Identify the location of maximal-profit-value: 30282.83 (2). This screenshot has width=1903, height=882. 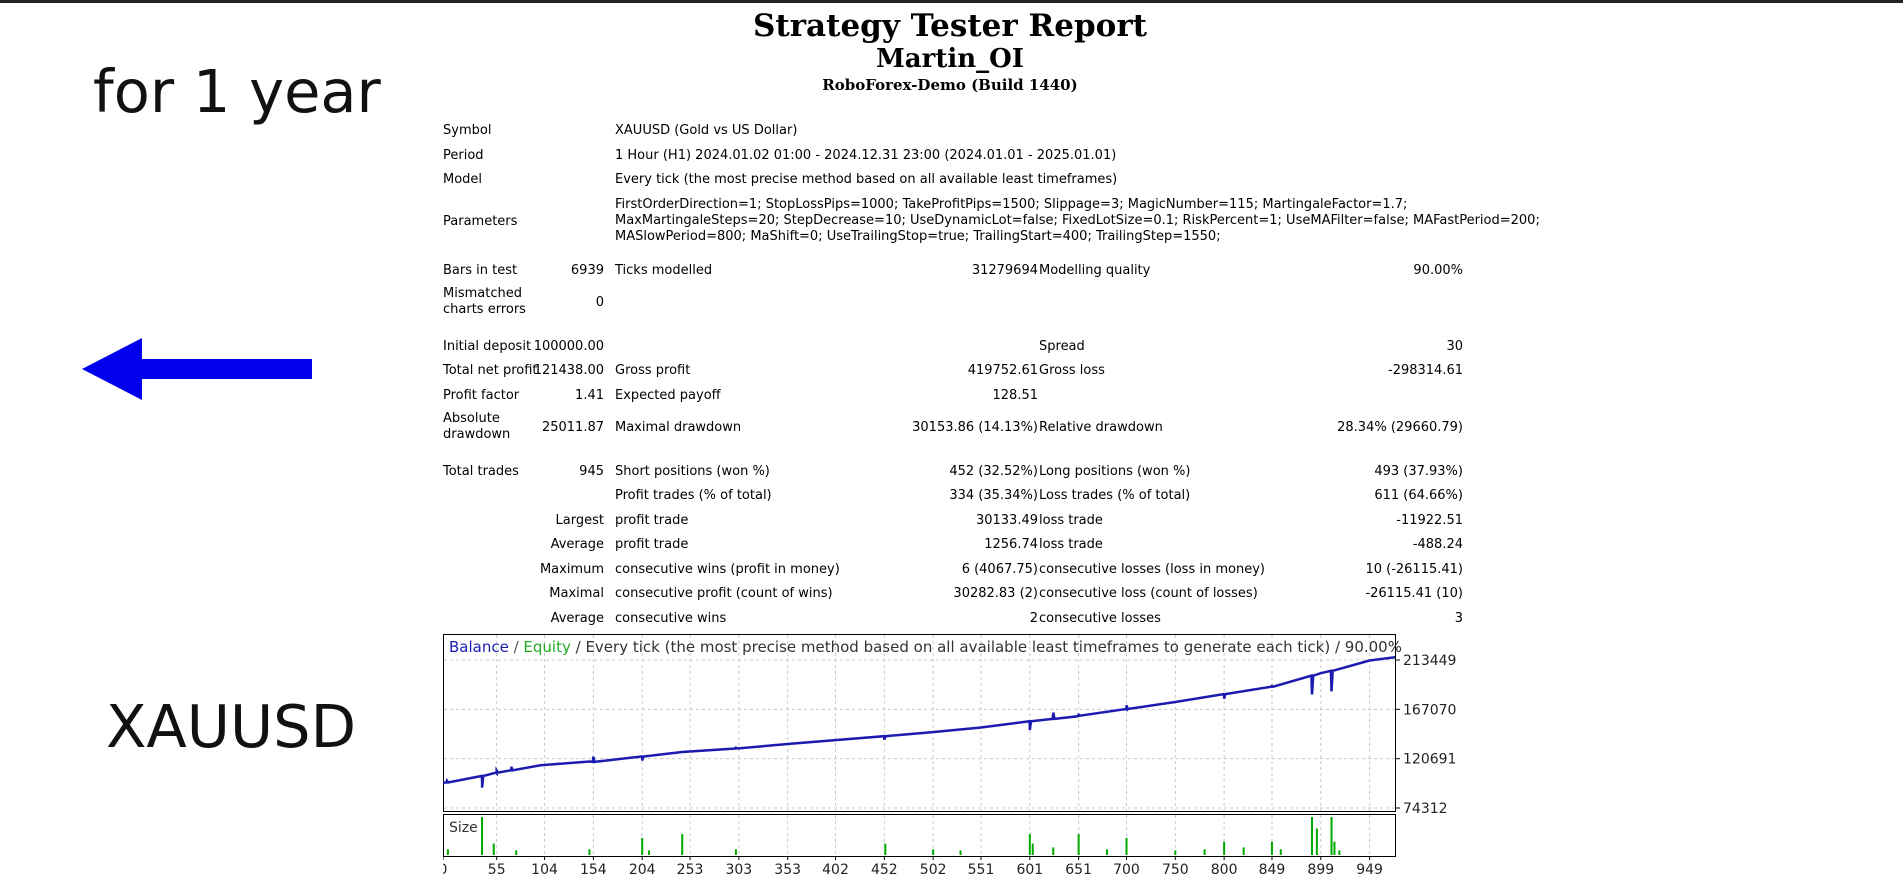
(995, 593).